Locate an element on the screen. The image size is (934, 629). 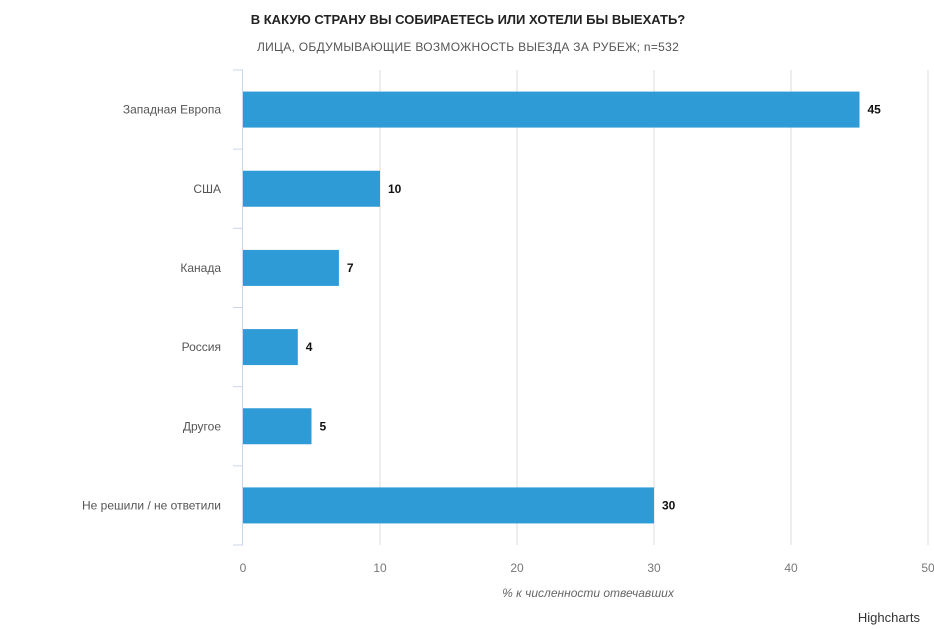
category-label: Другое is located at coordinates (202, 426).